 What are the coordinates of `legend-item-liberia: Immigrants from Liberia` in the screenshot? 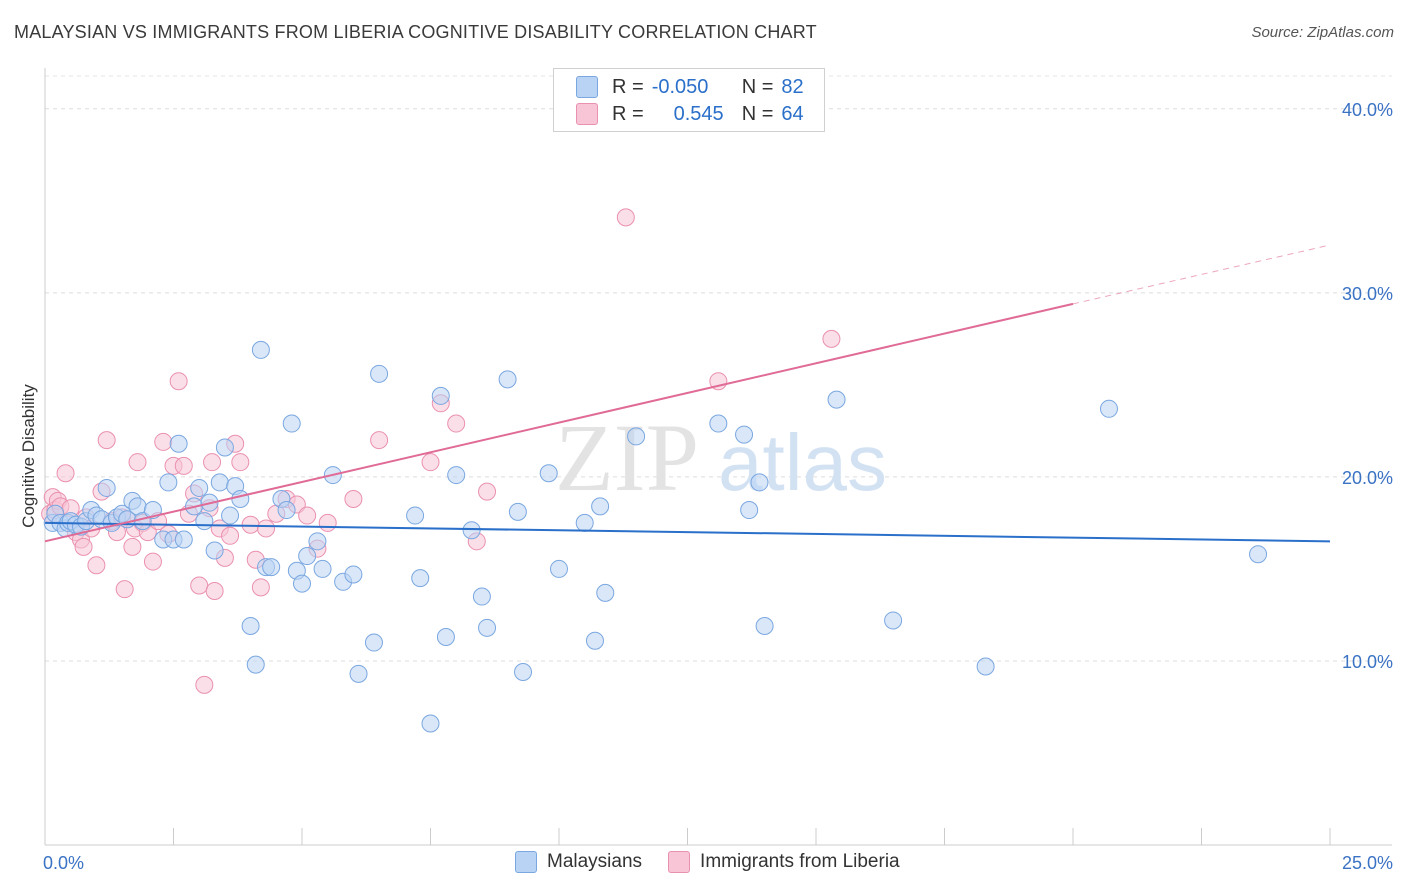 It's located at (784, 862).